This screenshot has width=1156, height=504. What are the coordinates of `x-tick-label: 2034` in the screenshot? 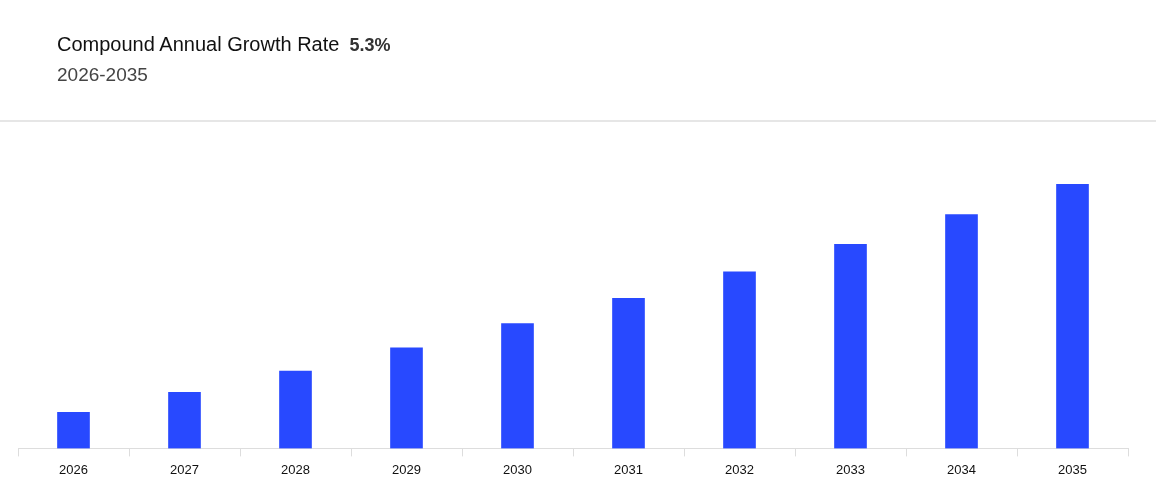 It's located at (961, 469).